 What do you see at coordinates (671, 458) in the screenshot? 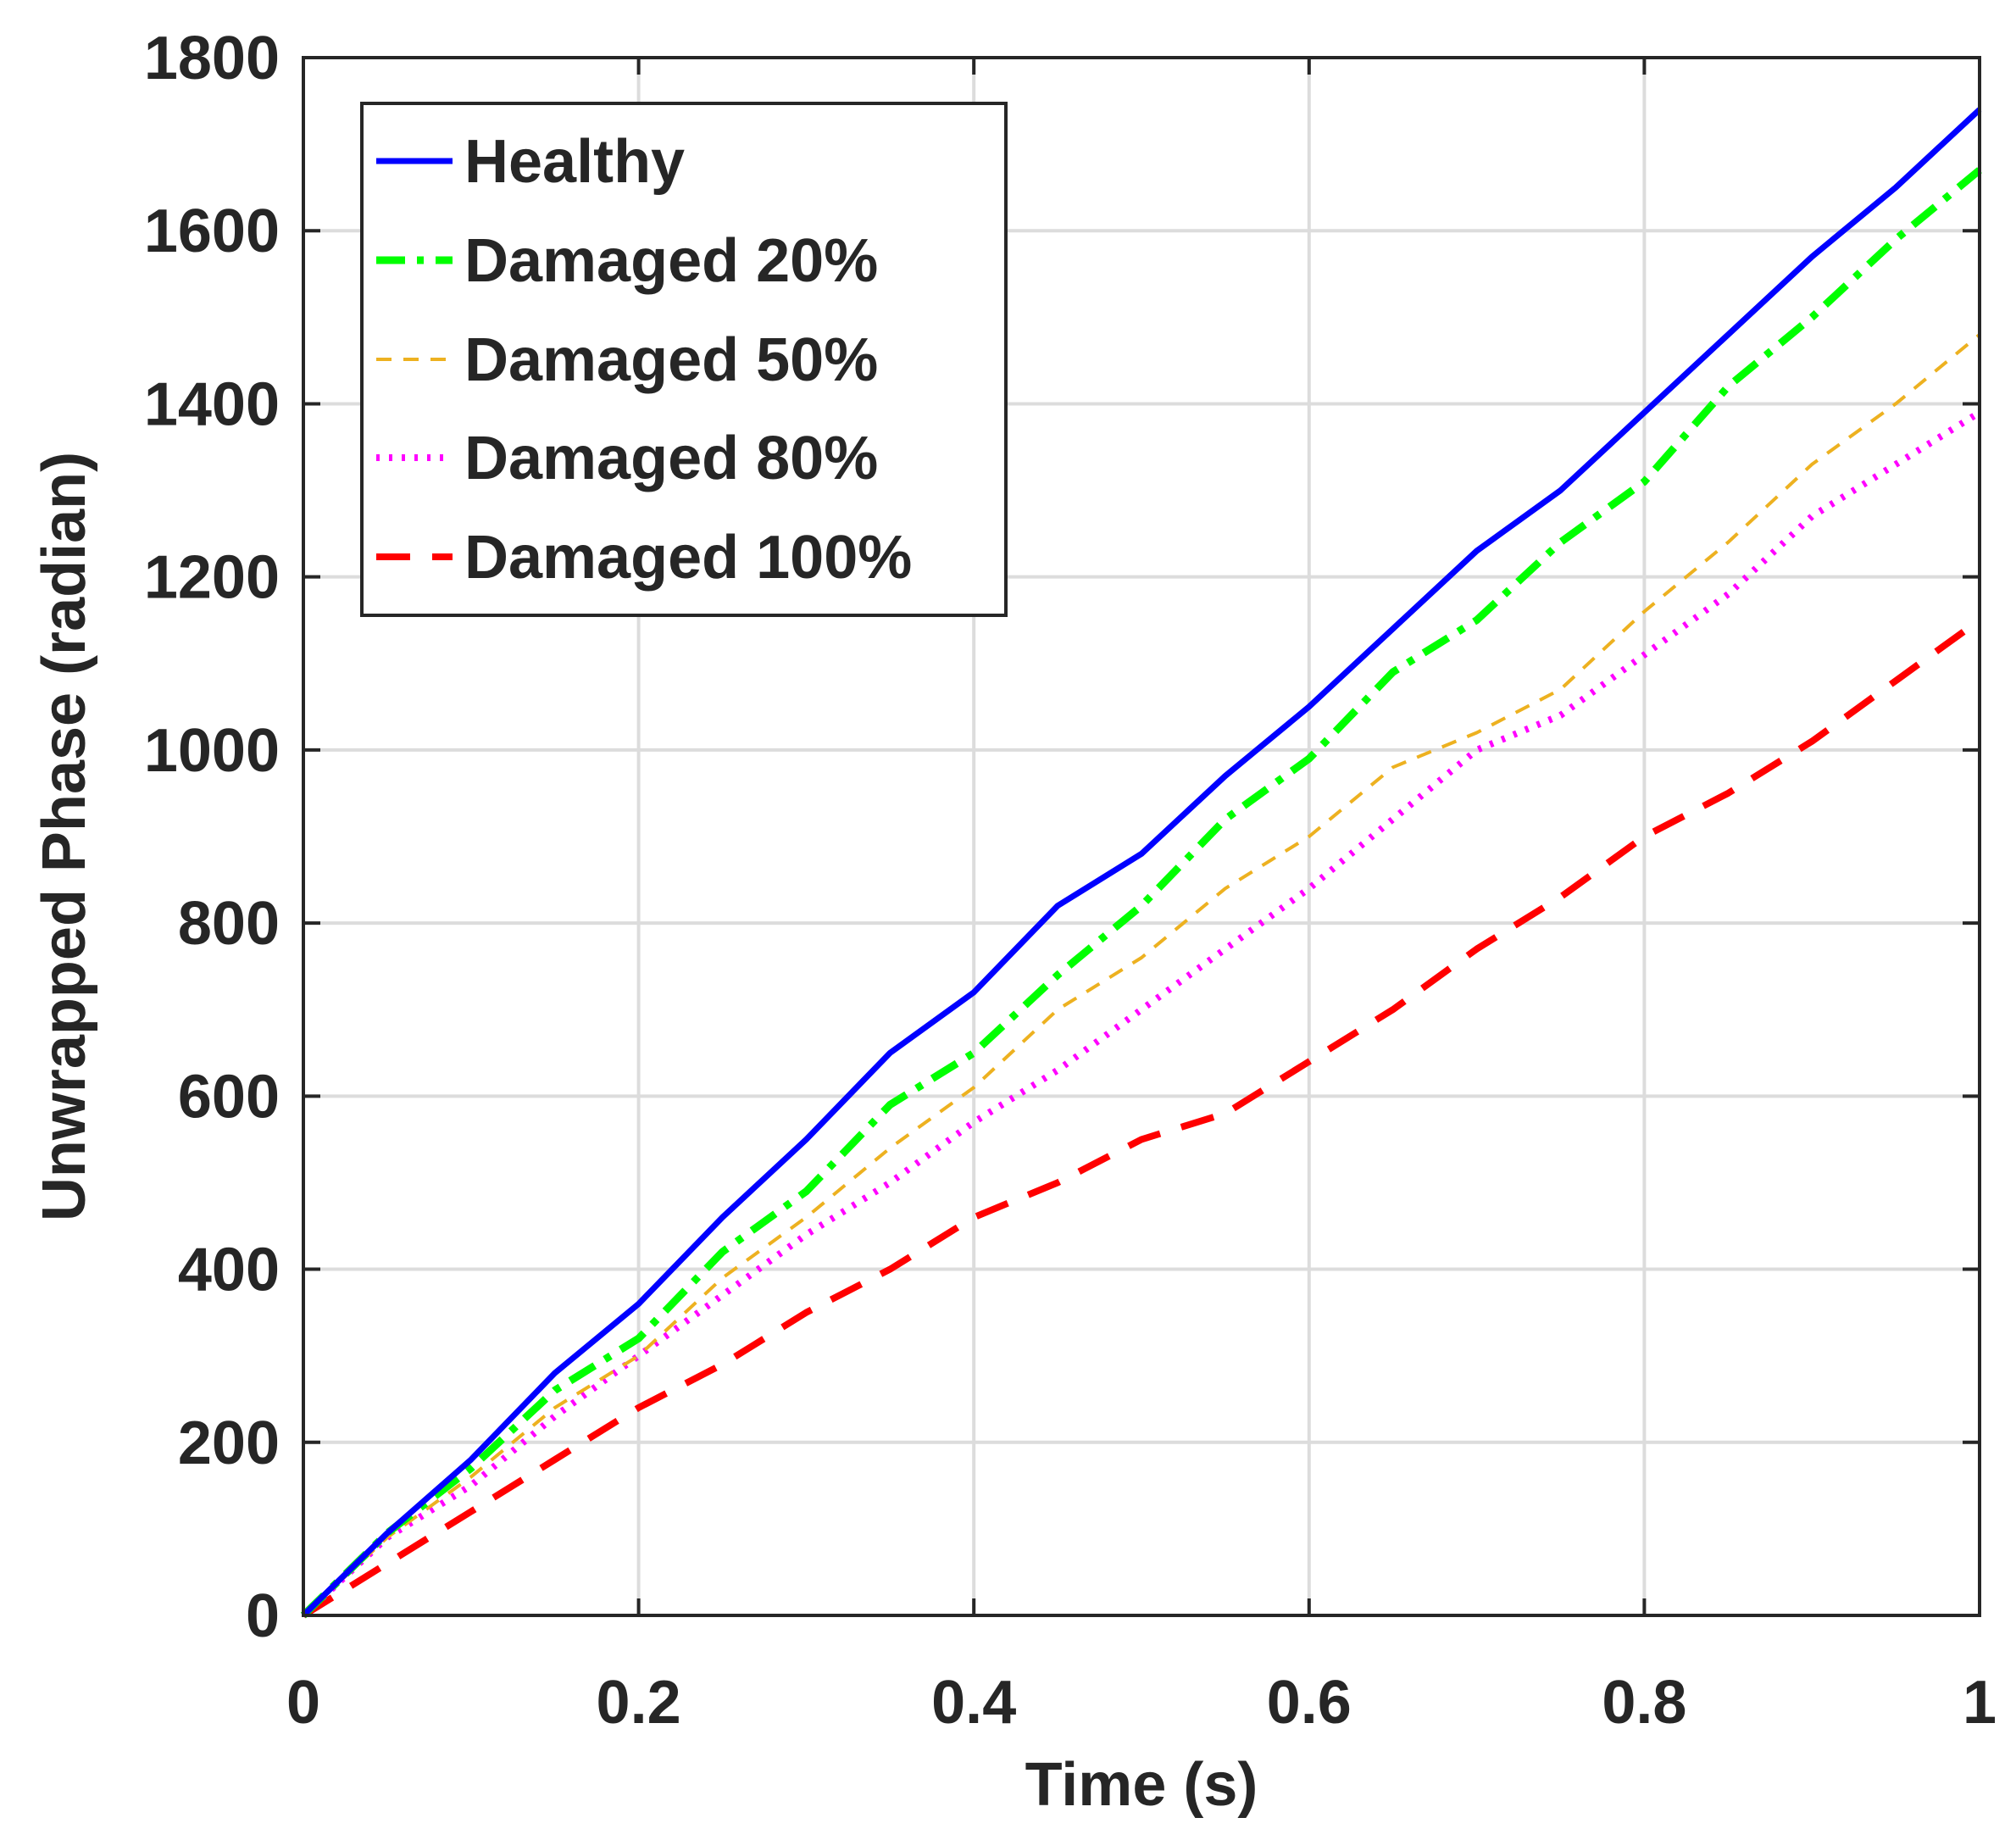
I see `legend-label: Damaged 80%` at bounding box center [671, 458].